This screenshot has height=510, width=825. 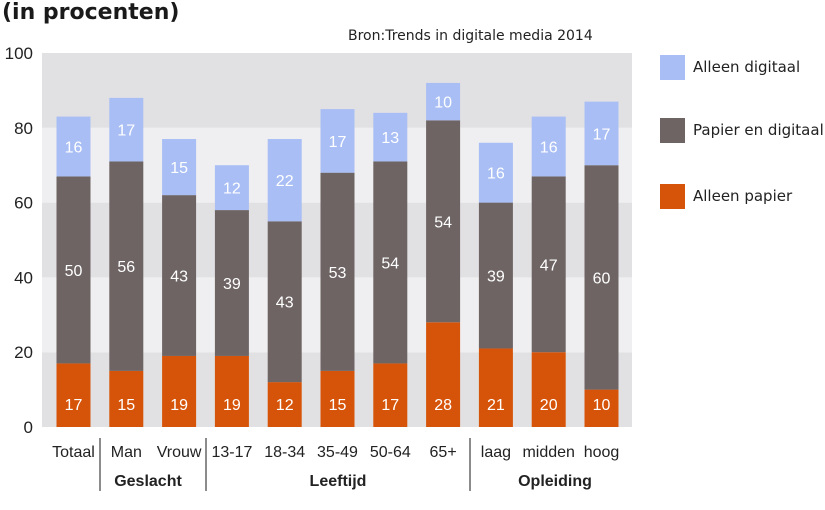 I want to click on data-label: 56, so click(x=126, y=267).